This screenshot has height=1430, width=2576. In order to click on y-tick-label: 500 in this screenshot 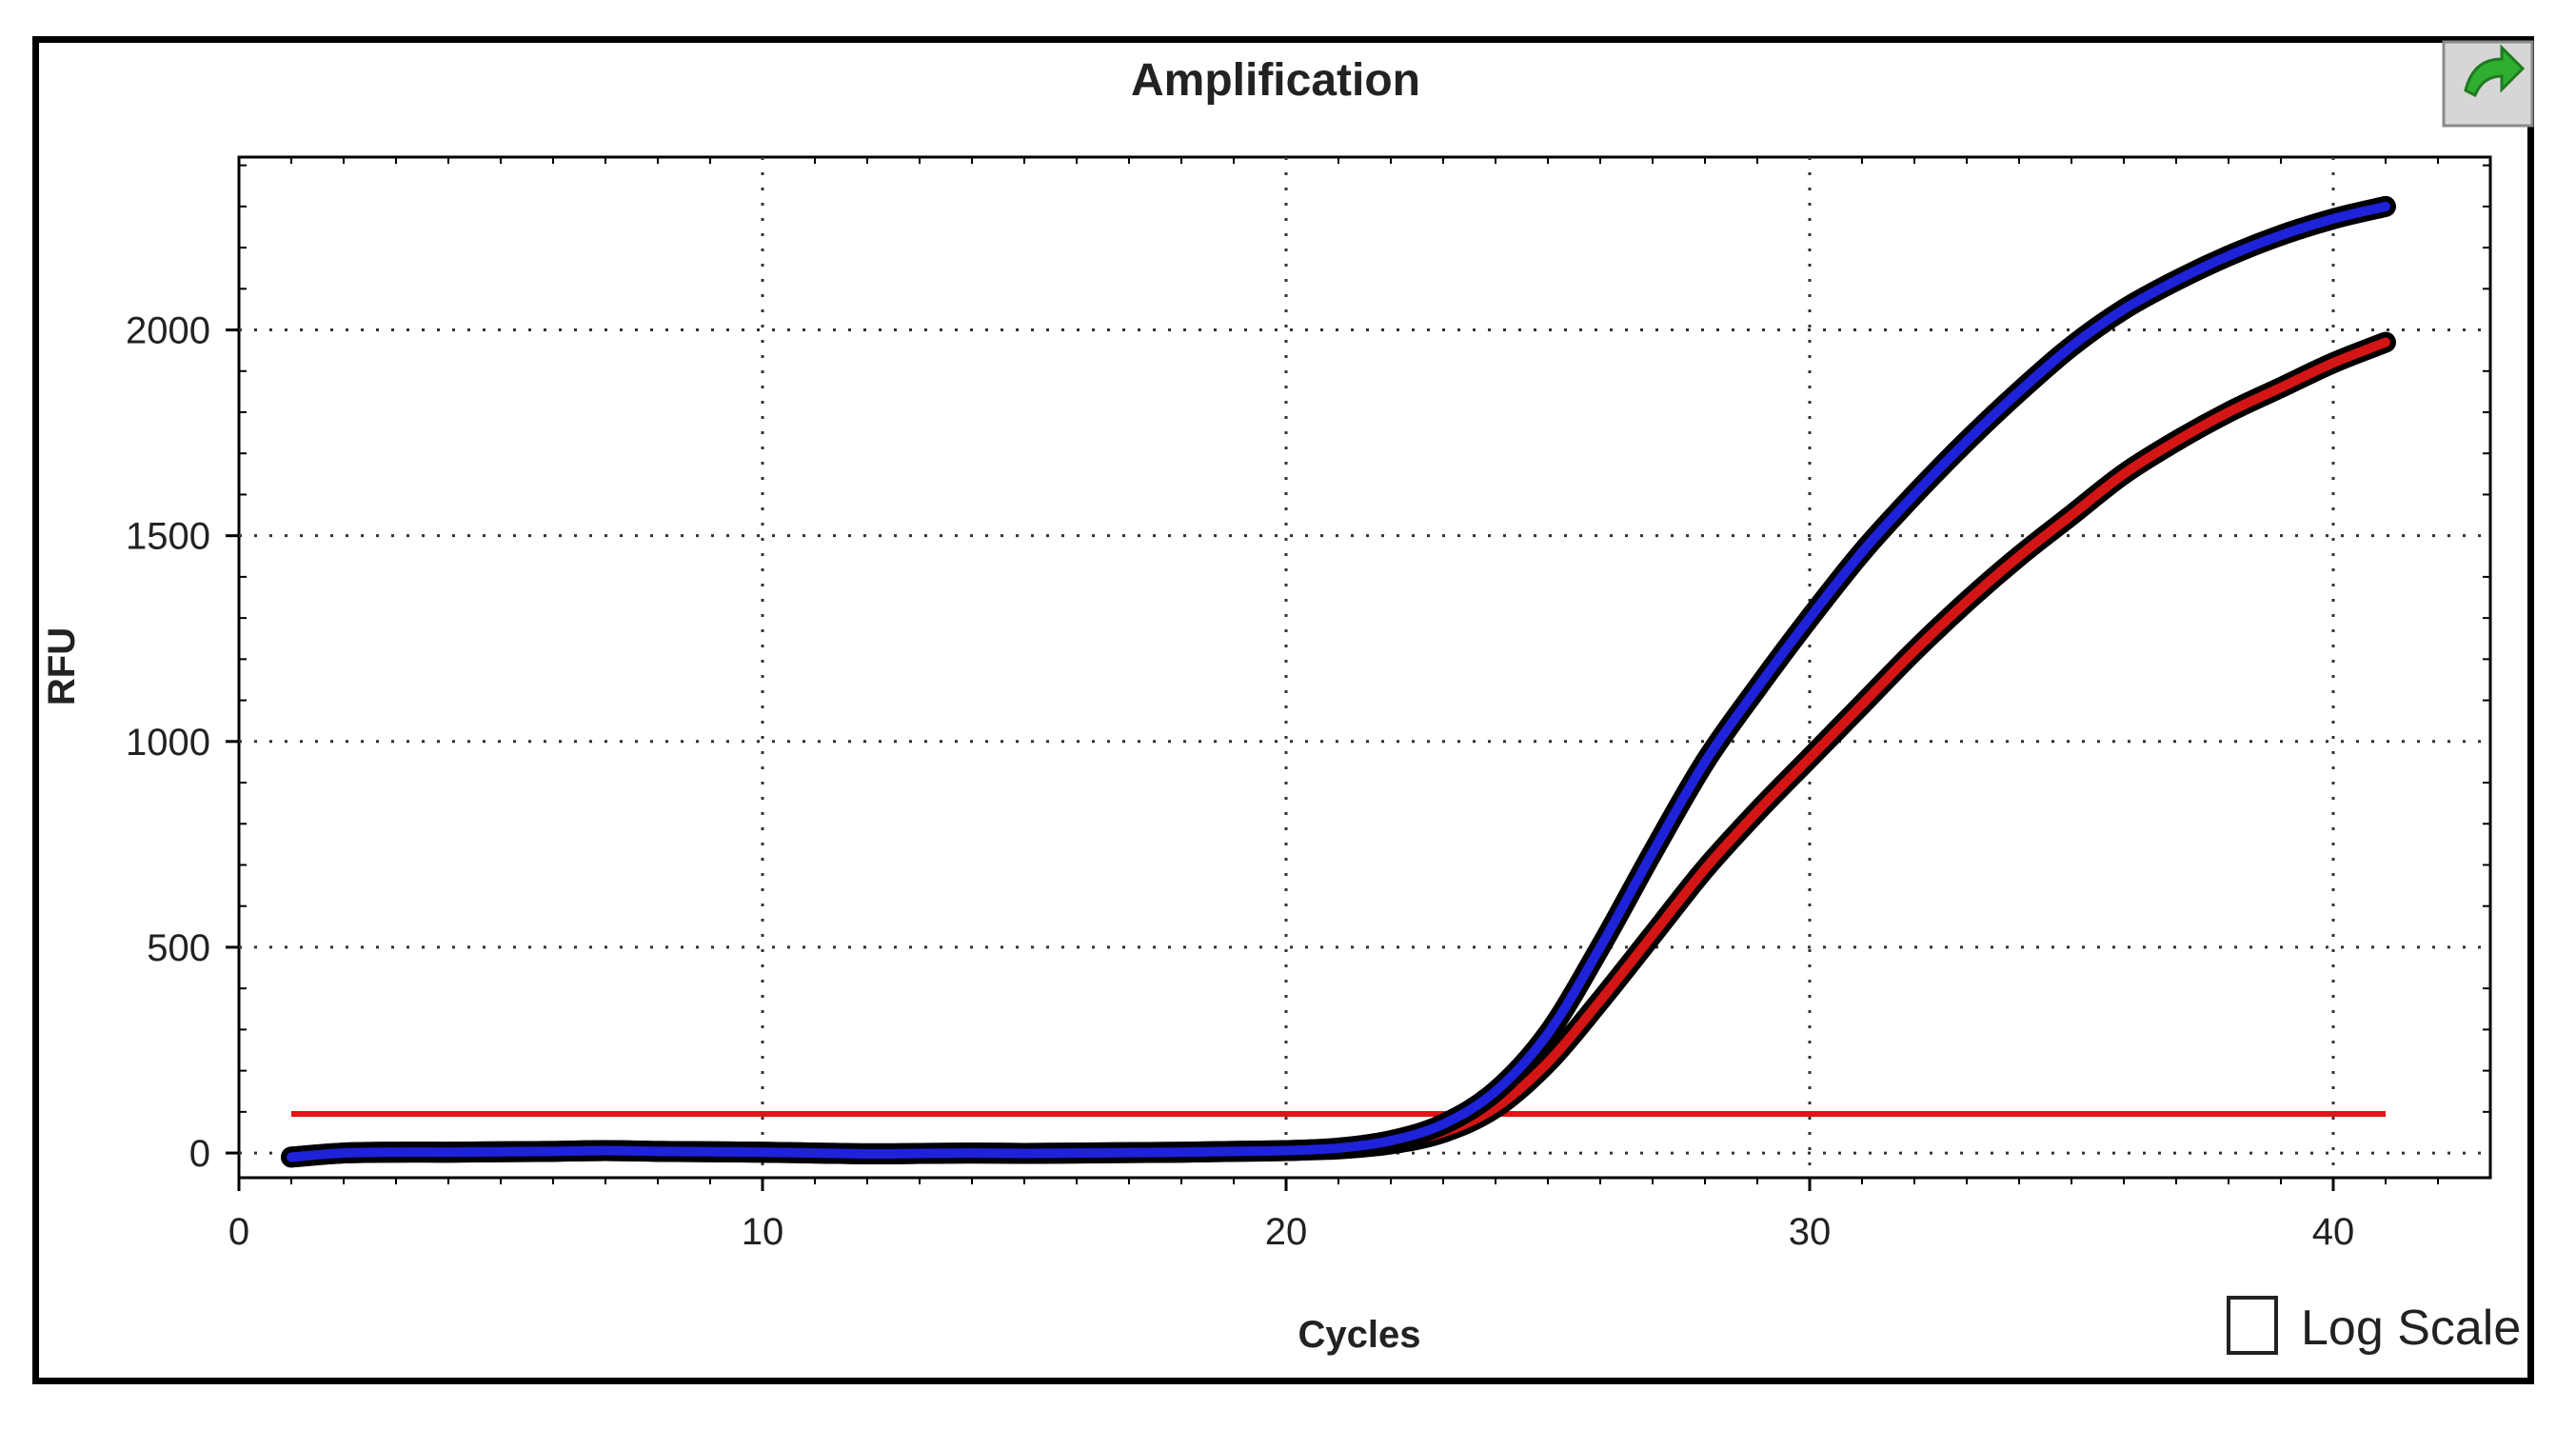, I will do `click(178, 948)`.